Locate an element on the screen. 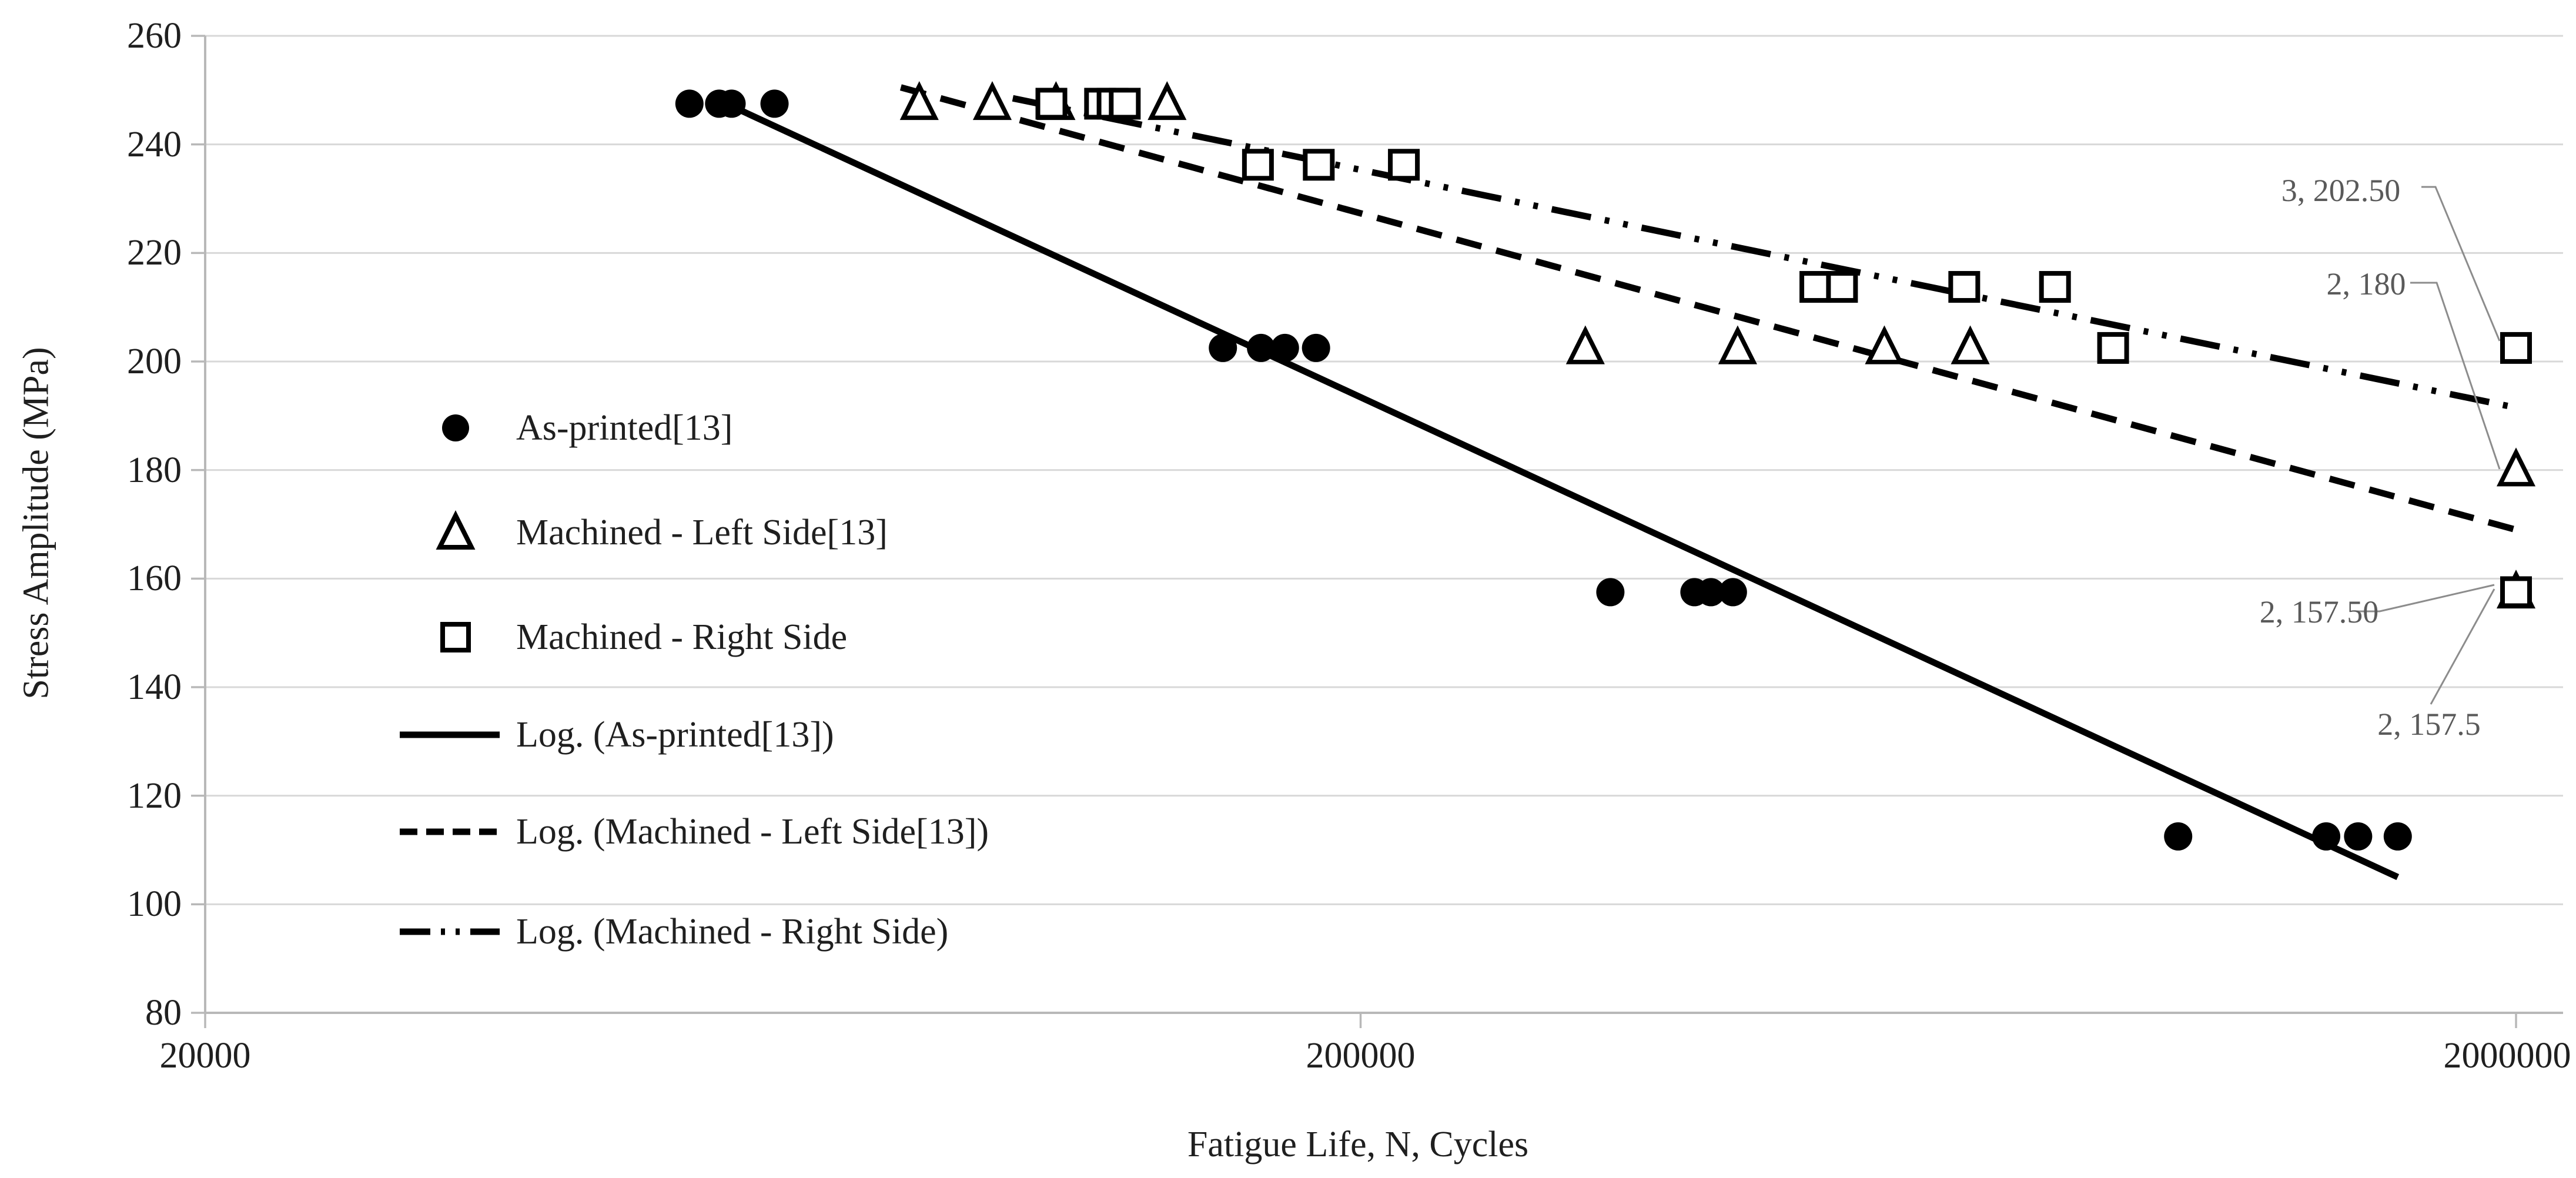  data-label-annotation-3: 2, 157.5 is located at coordinates (2429, 724).